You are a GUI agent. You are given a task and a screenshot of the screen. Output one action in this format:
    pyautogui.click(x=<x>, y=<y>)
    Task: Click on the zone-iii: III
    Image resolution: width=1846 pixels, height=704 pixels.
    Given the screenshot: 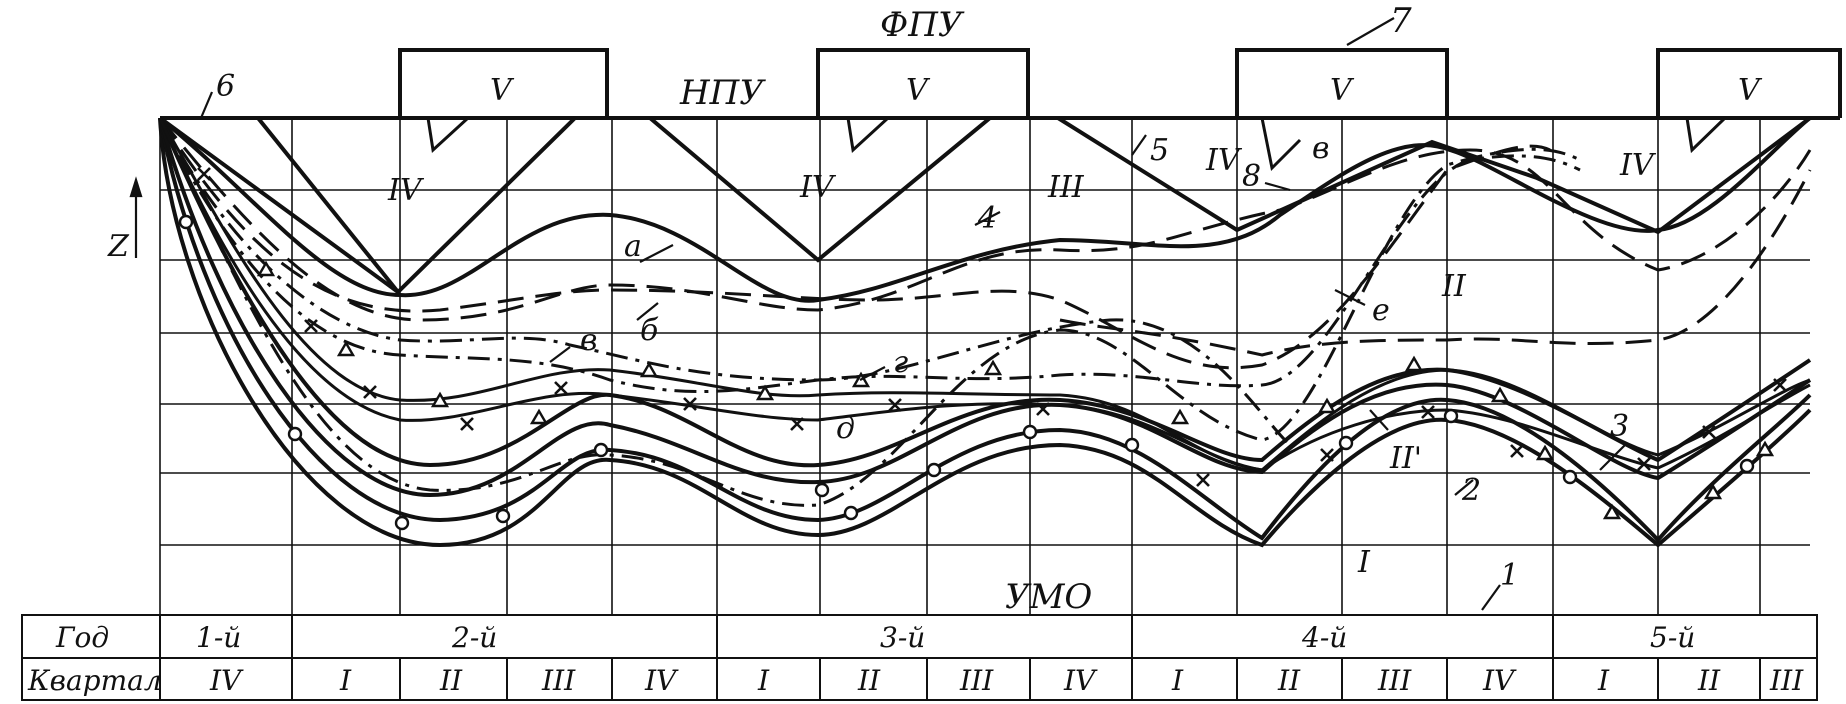 What is the action you would take?
    pyautogui.click(x=1066, y=187)
    